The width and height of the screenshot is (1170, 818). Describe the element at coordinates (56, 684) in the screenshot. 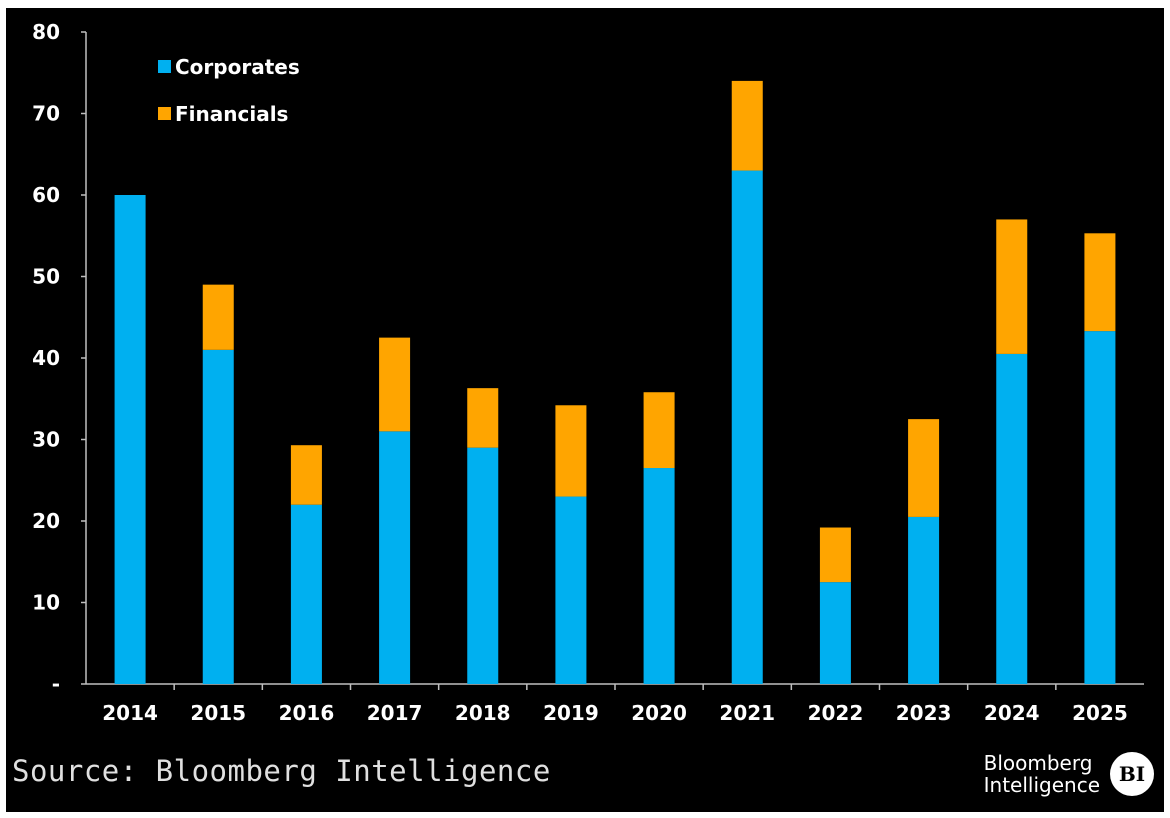

I see `y-tick-label: -` at that location.